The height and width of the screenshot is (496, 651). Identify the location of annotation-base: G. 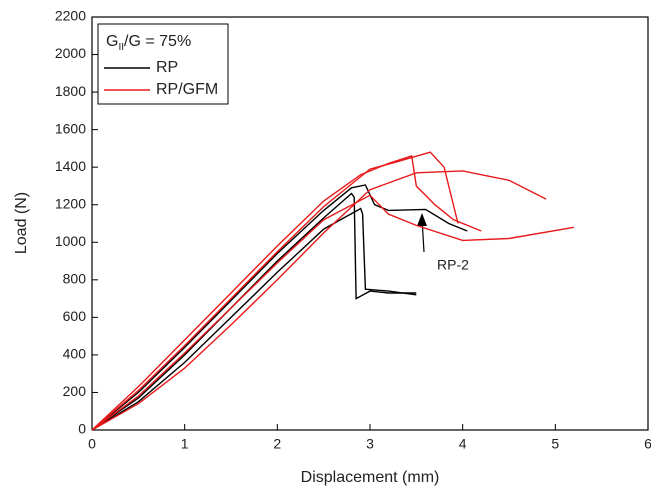
(112, 41).